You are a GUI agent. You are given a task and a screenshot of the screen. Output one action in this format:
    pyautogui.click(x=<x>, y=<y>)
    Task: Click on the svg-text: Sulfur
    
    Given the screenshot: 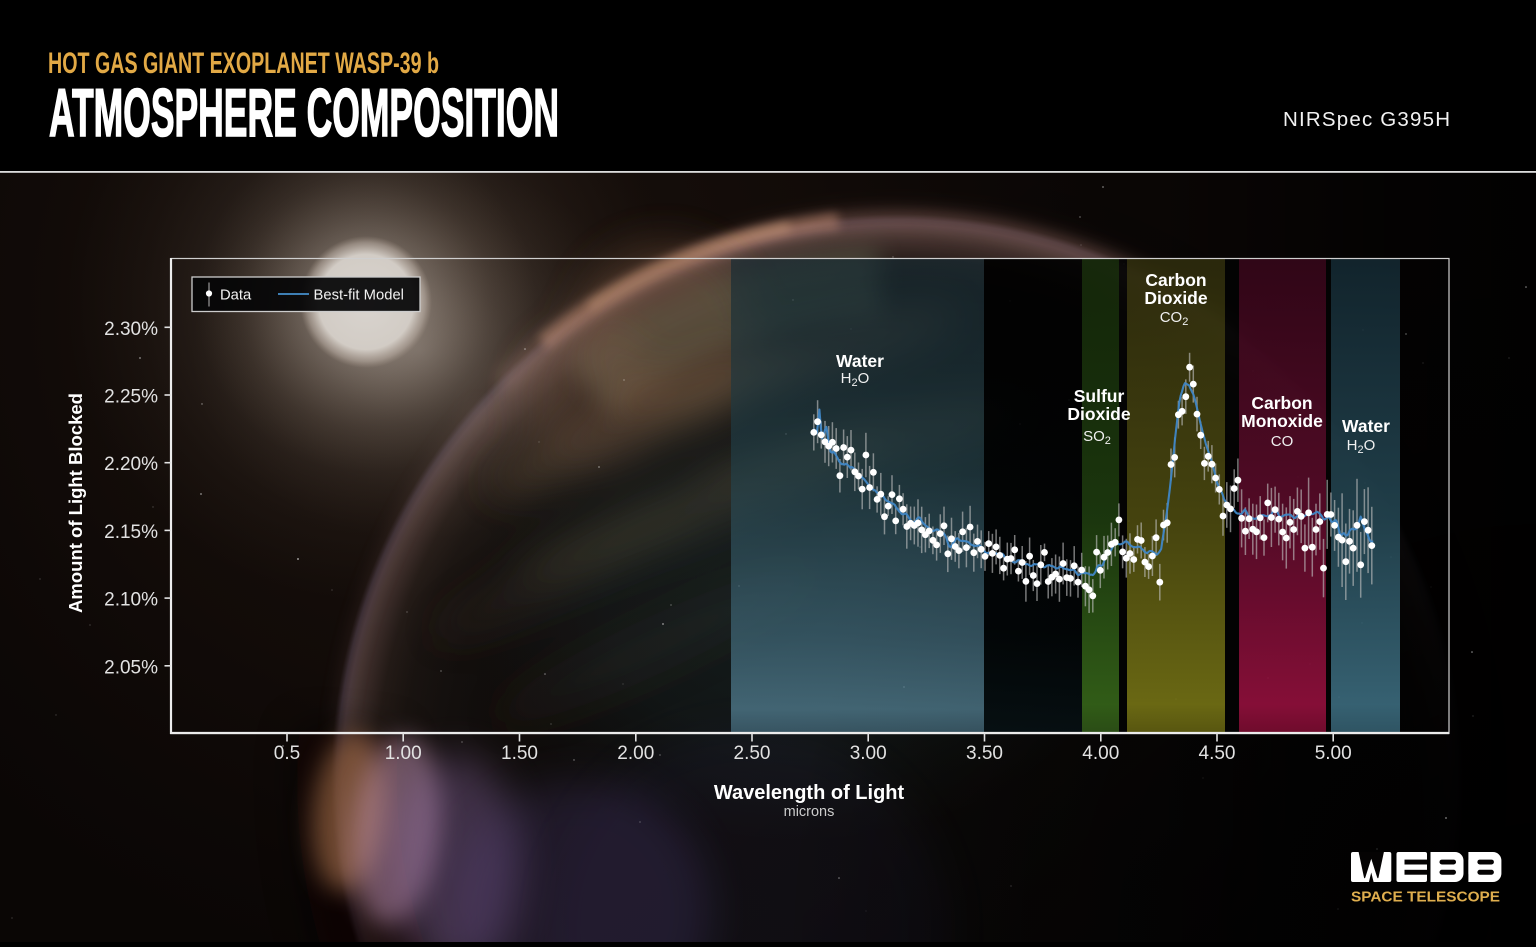 What is the action you would take?
    pyautogui.click(x=1099, y=396)
    